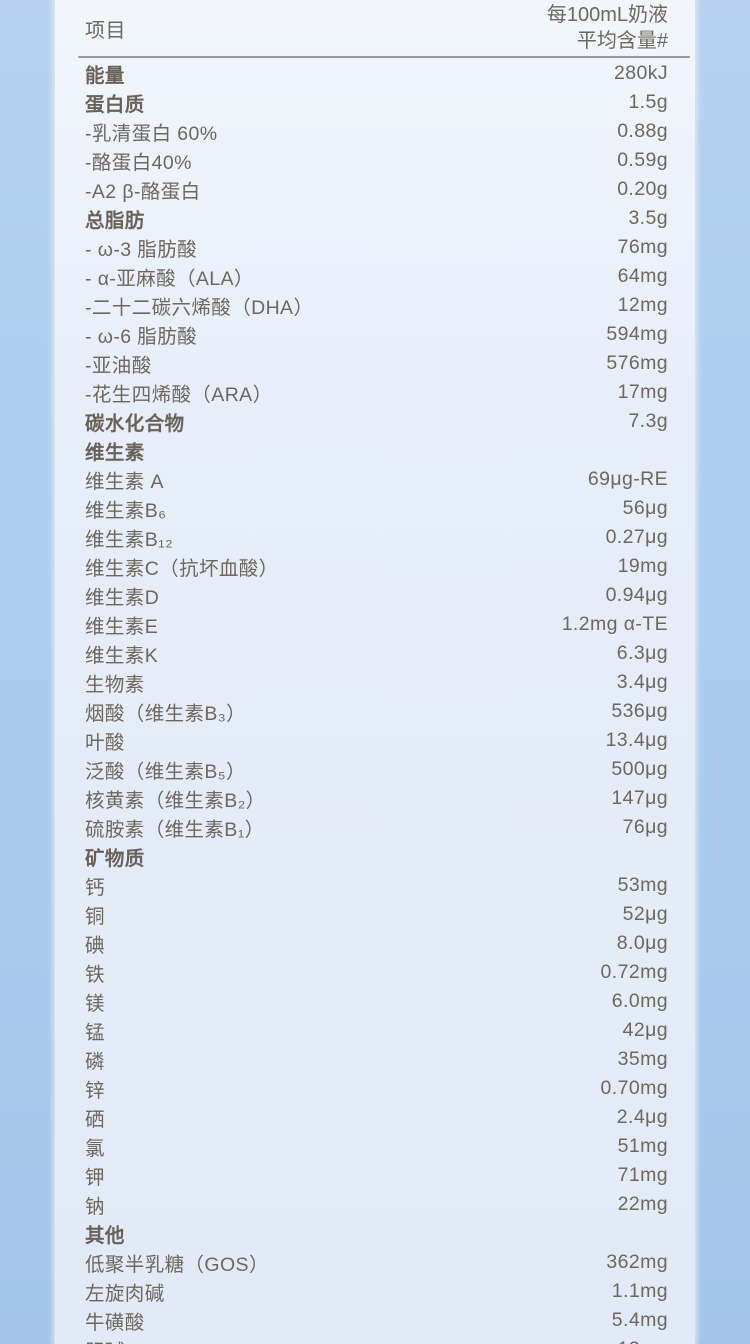 The height and width of the screenshot is (1344, 750). Describe the element at coordinates (634, 1088) in the screenshot. I see `nutrient-value: 0.70mg` at that location.